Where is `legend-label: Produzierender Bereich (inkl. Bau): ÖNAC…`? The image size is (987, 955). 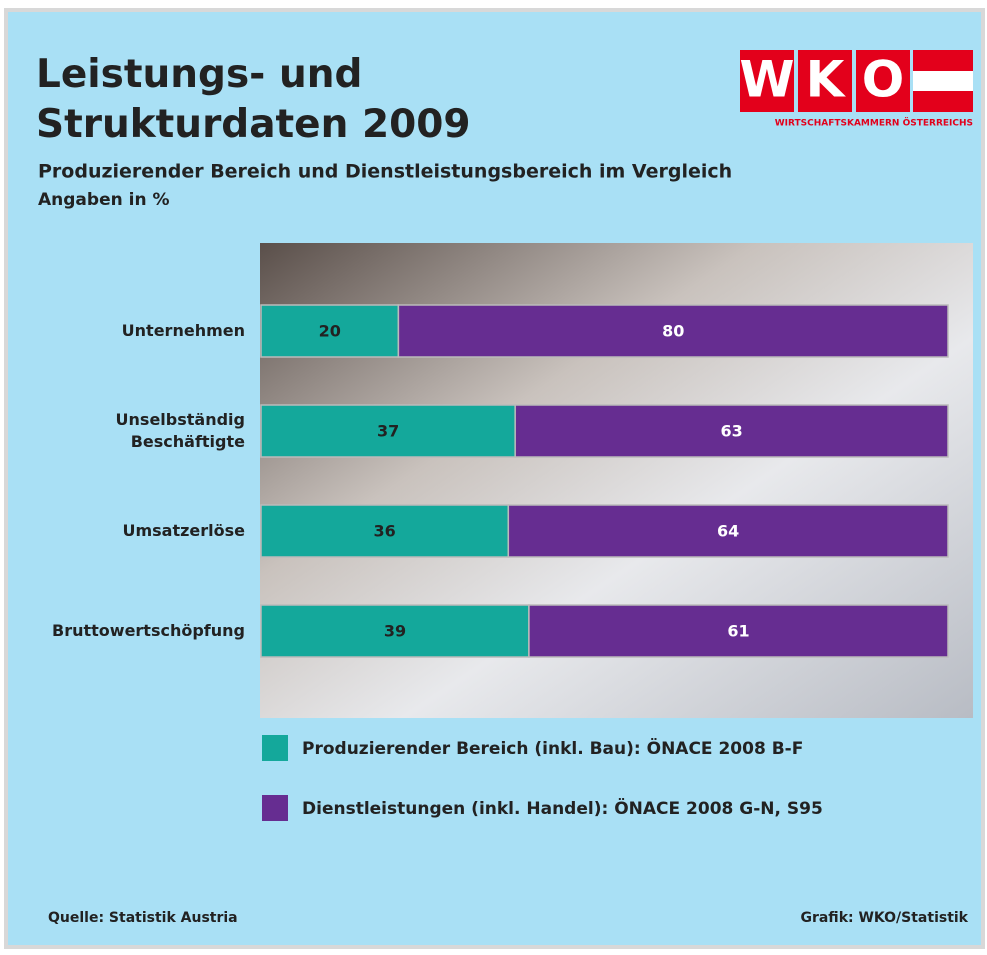
legend-label: Produzierender Bereich (inkl. Bau): ÖNAC… is located at coordinates (552, 748).